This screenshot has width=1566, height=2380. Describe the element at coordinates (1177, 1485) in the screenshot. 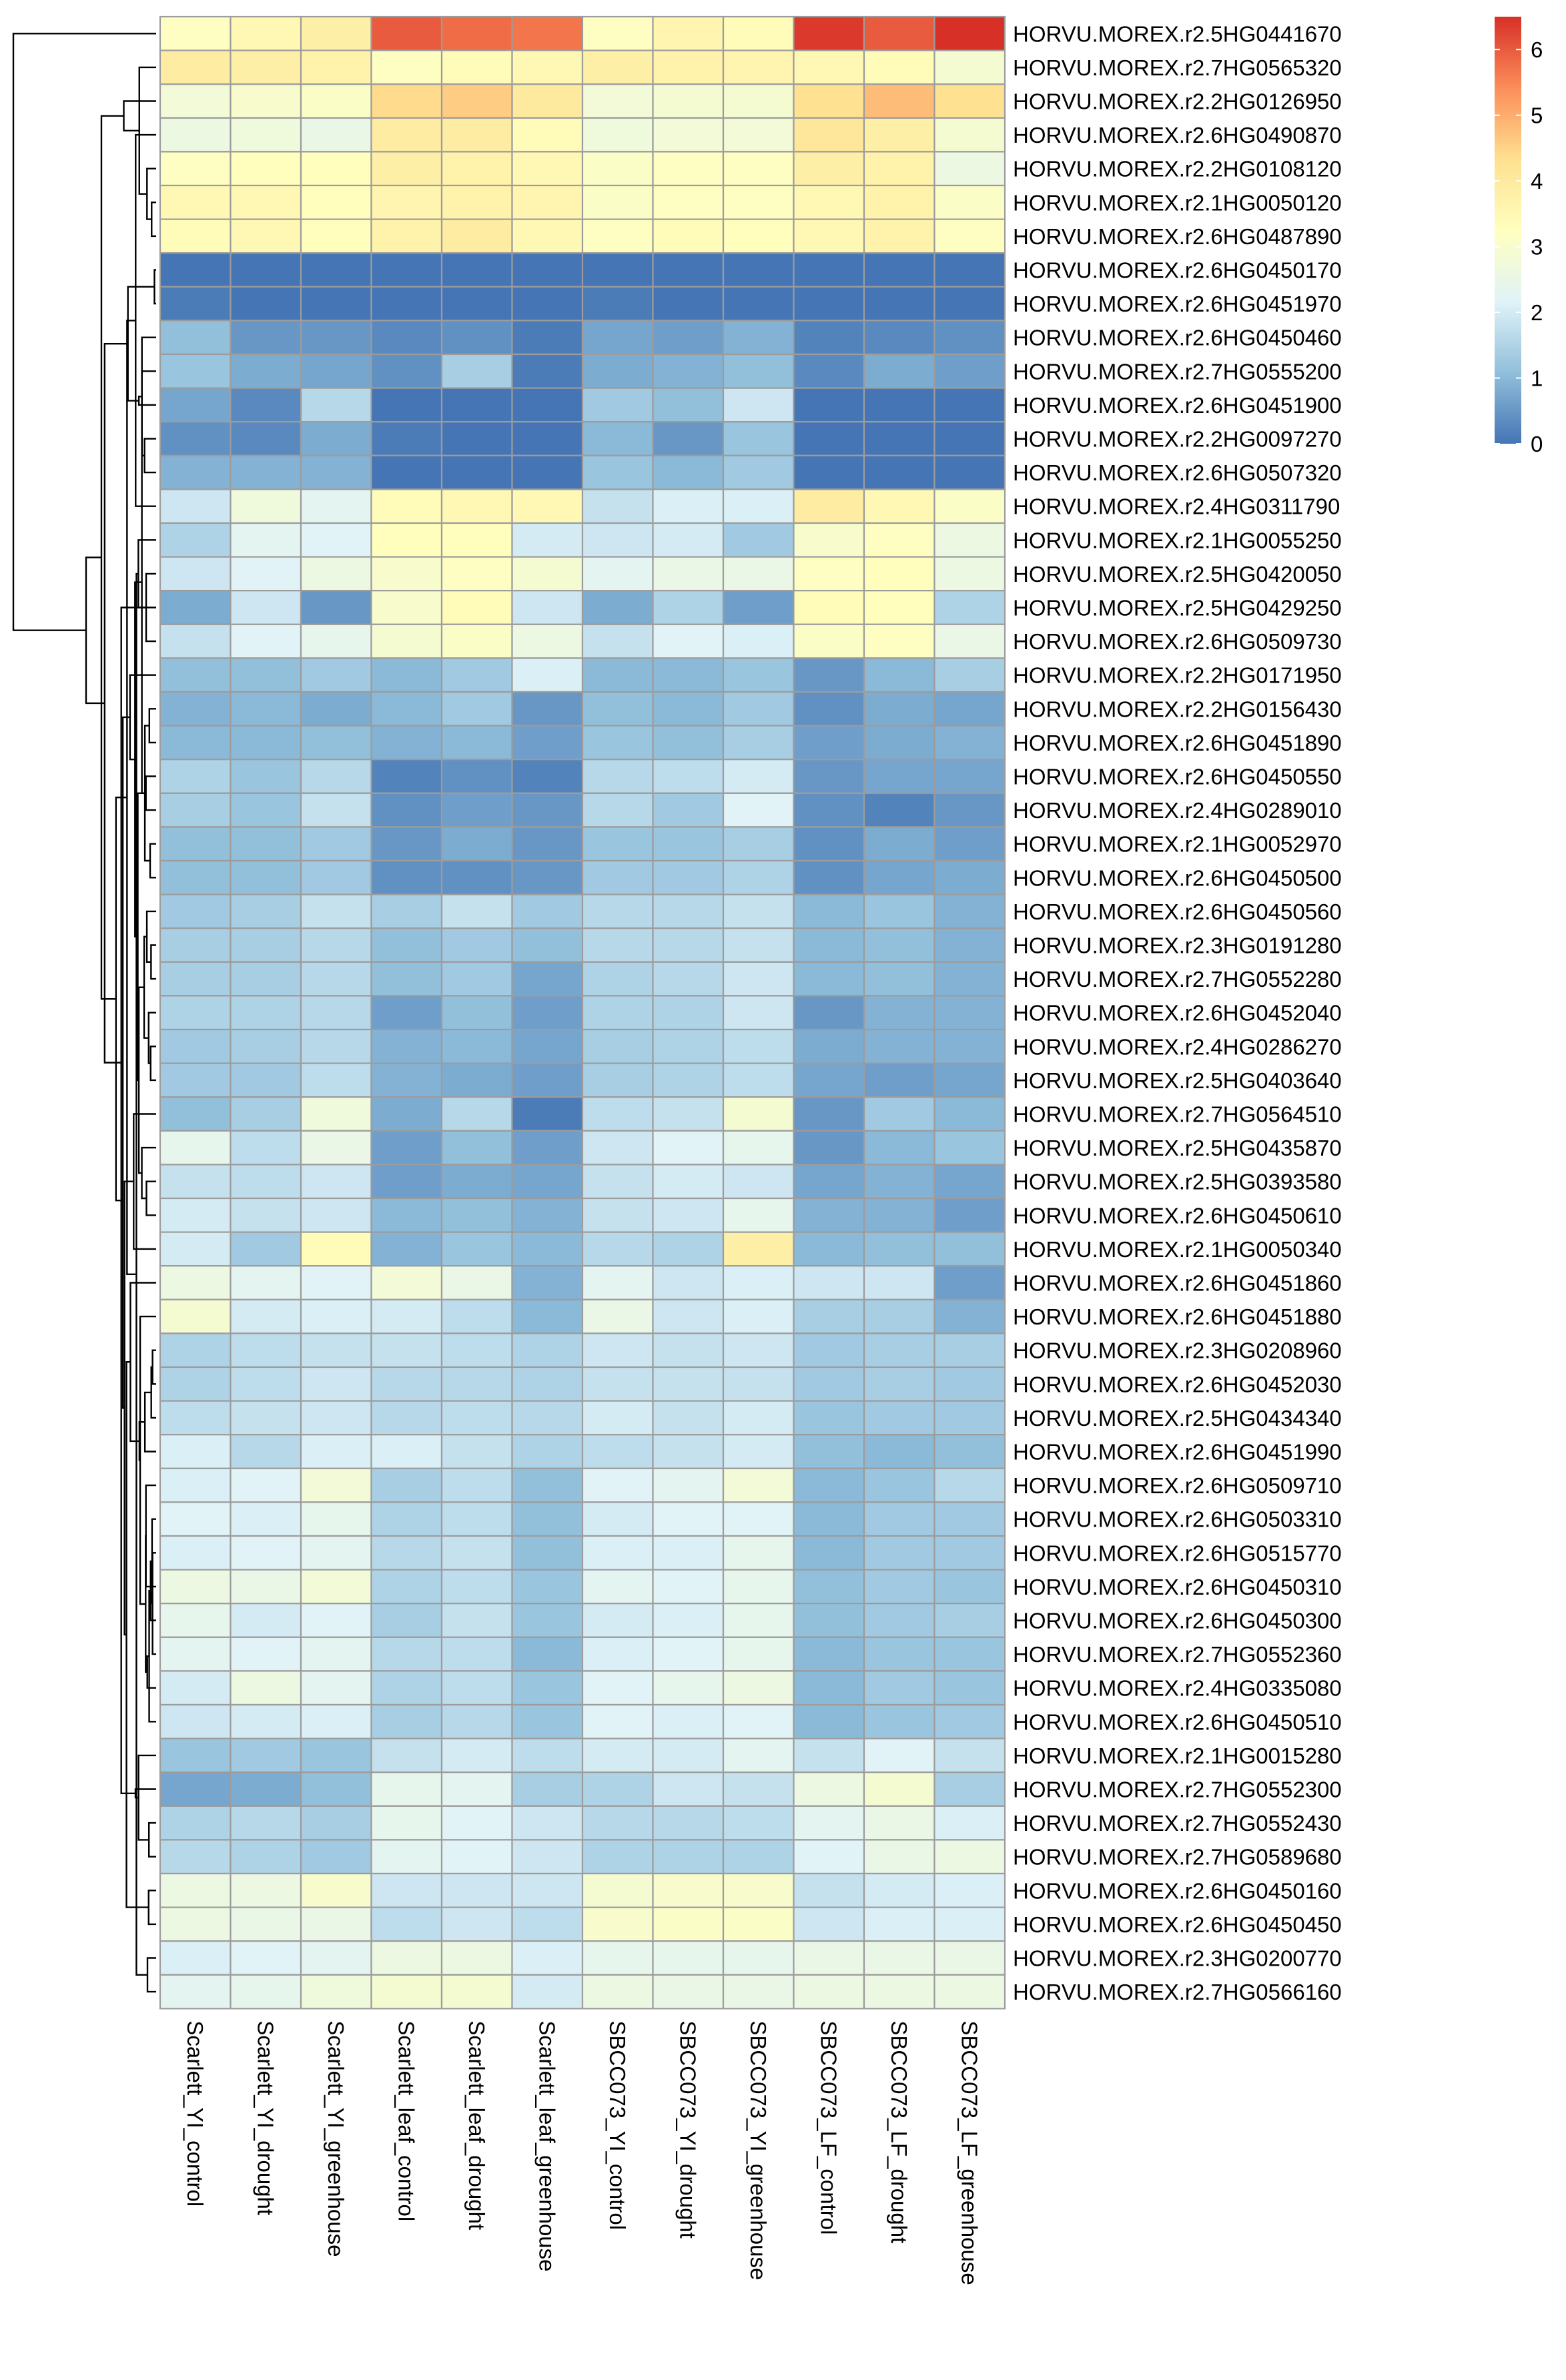

I see `row-label: HORVU.MOREX.r2.6HG0509710` at that location.